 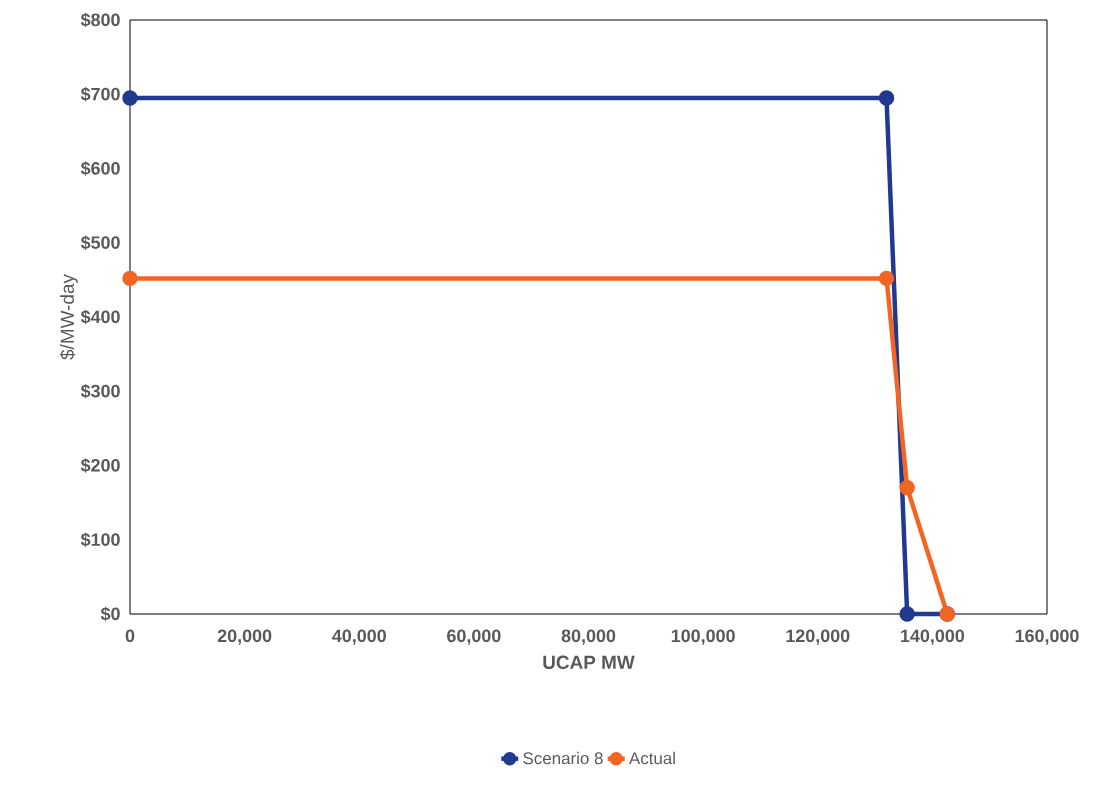 What do you see at coordinates (359, 637) in the screenshot?
I see `x-tick-label: 40,000` at bounding box center [359, 637].